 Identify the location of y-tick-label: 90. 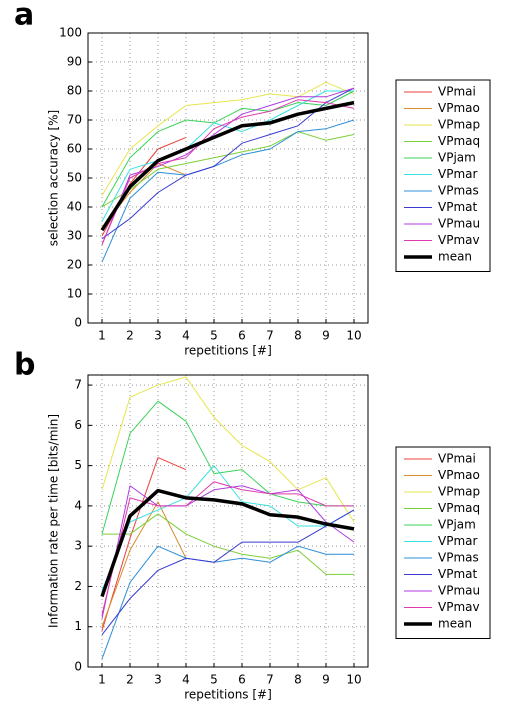
(74, 62).